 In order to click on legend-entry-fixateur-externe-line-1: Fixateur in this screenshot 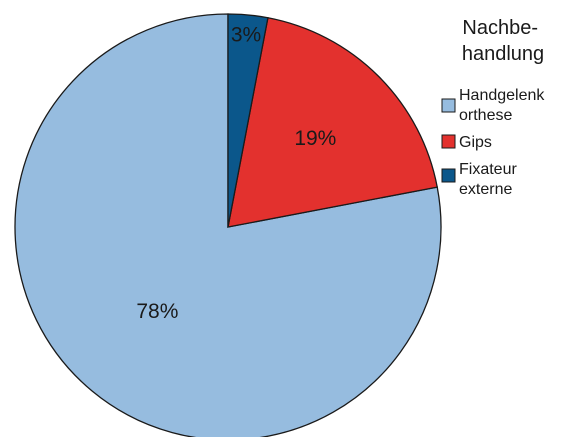, I will do `click(488, 169)`.